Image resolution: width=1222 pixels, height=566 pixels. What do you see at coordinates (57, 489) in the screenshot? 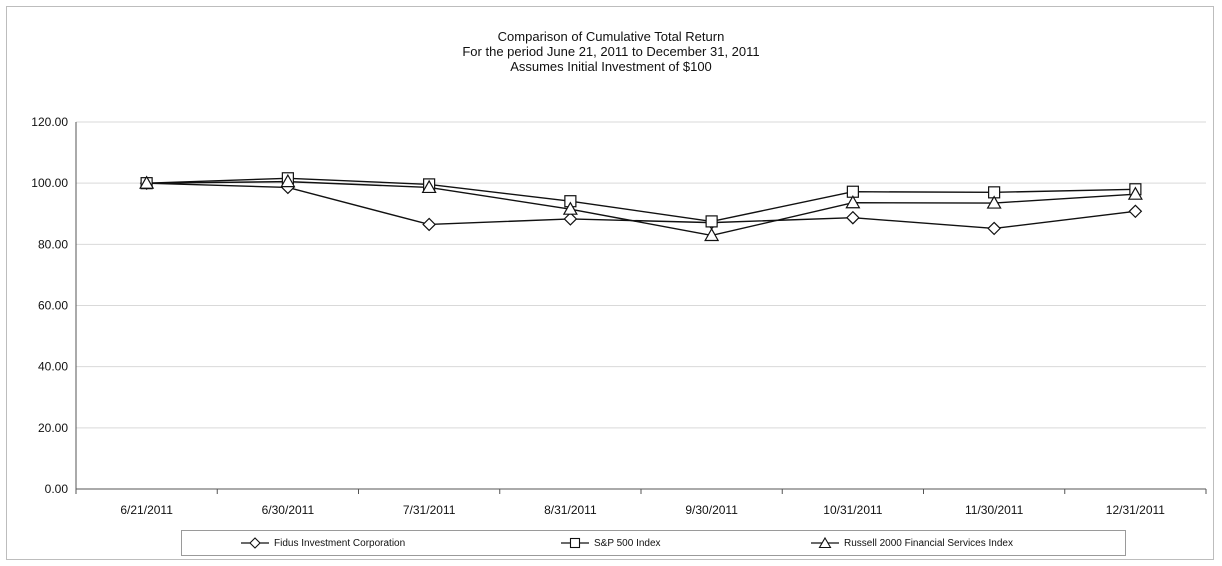
I see `y-tick-label: 0.00` at bounding box center [57, 489].